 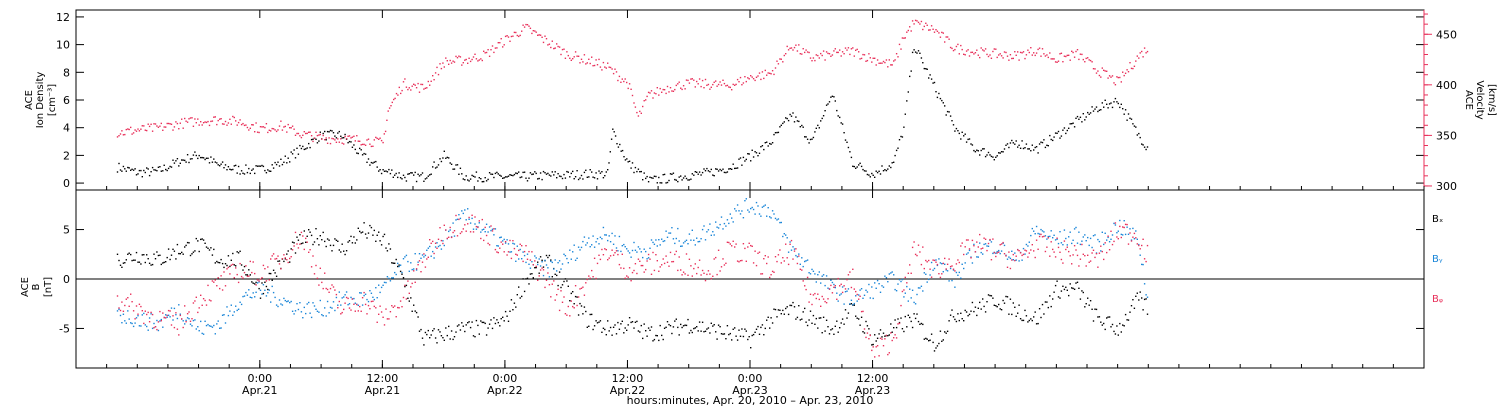 I want to click on b-field-label-3: [nT], so click(x=48, y=287).